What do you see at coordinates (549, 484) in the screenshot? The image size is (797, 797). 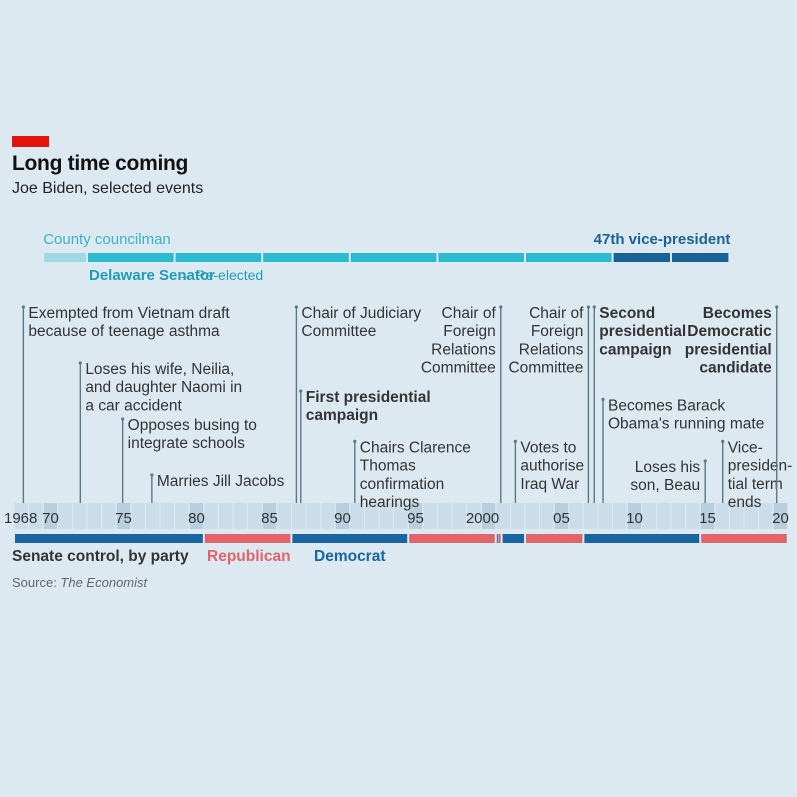 I see `event-label: Iraq War` at bounding box center [549, 484].